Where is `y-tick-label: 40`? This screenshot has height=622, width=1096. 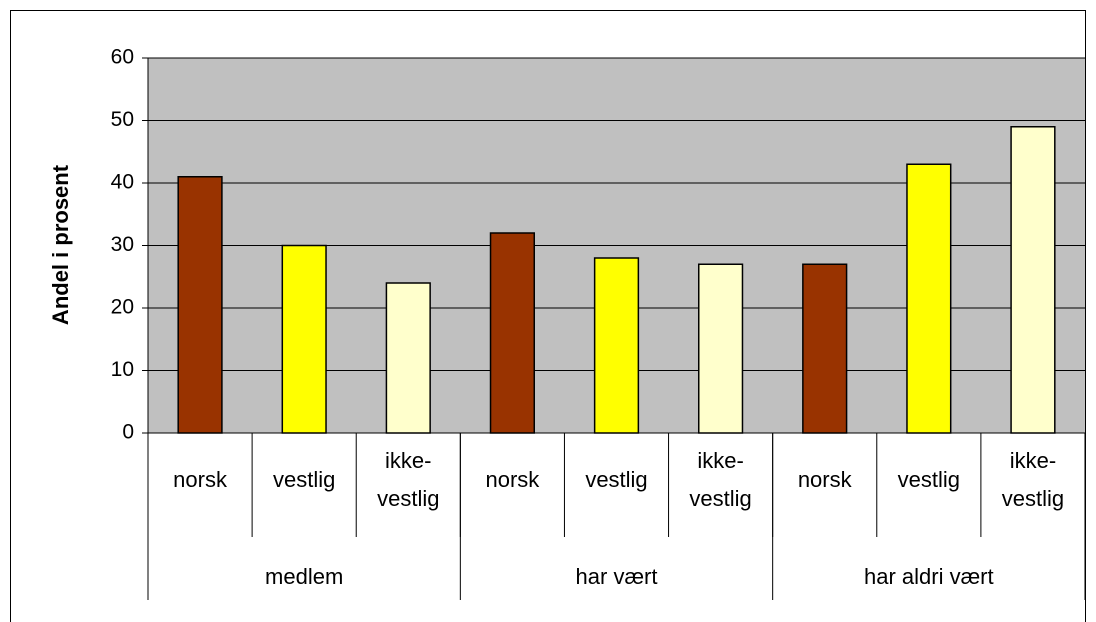 y-tick-label: 40 is located at coordinates (122, 182).